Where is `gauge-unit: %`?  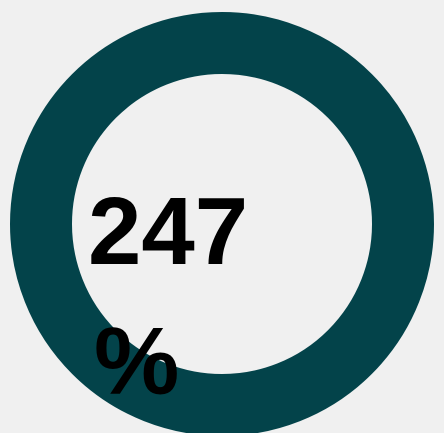
gauge-unit: % is located at coordinates (136, 361).